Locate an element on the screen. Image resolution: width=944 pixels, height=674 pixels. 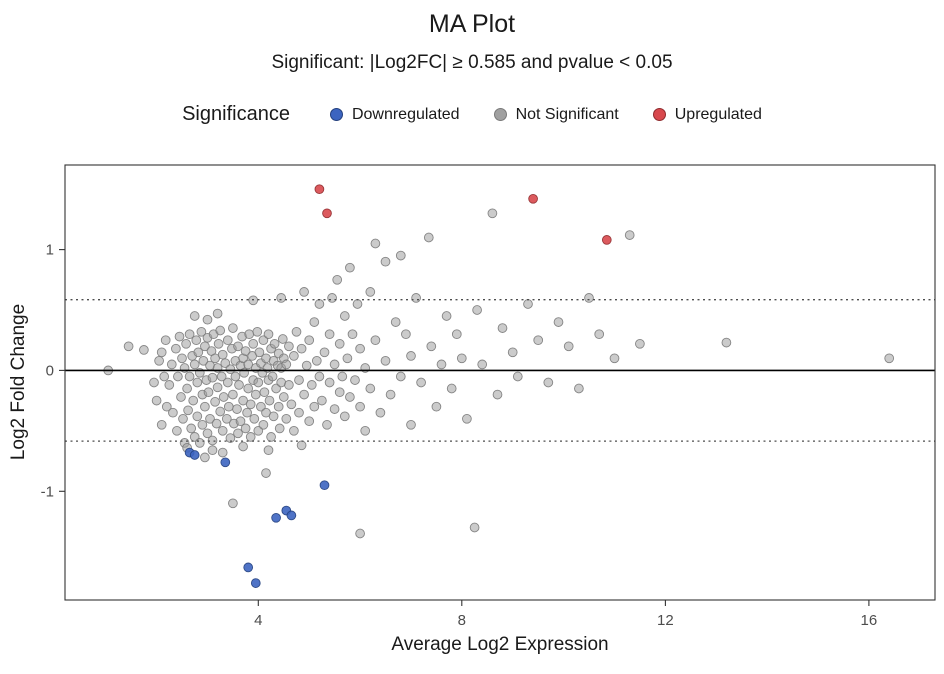
x-tick-label: 8 is located at coordinates (462, 620).